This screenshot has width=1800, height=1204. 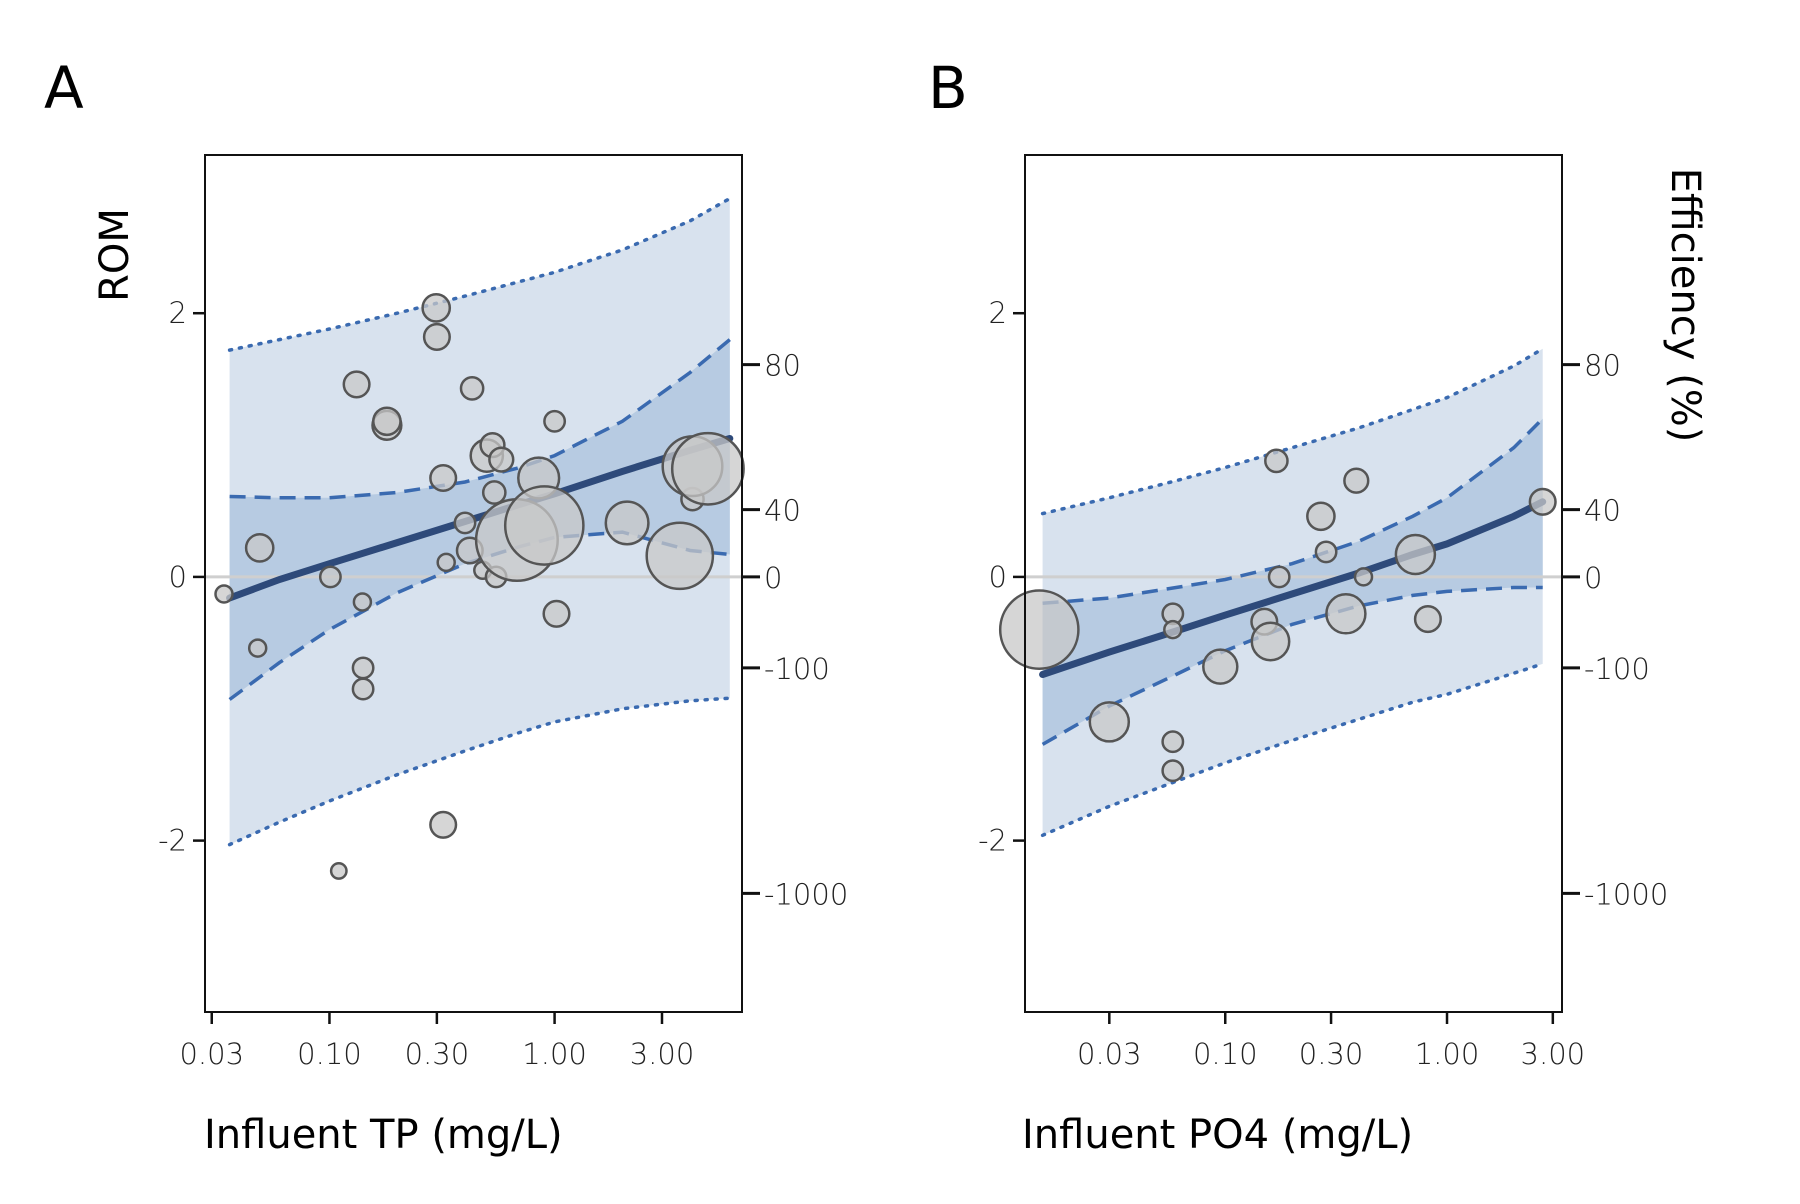 I want to click on panel-letter-b: B, so click(x=948, y=88).